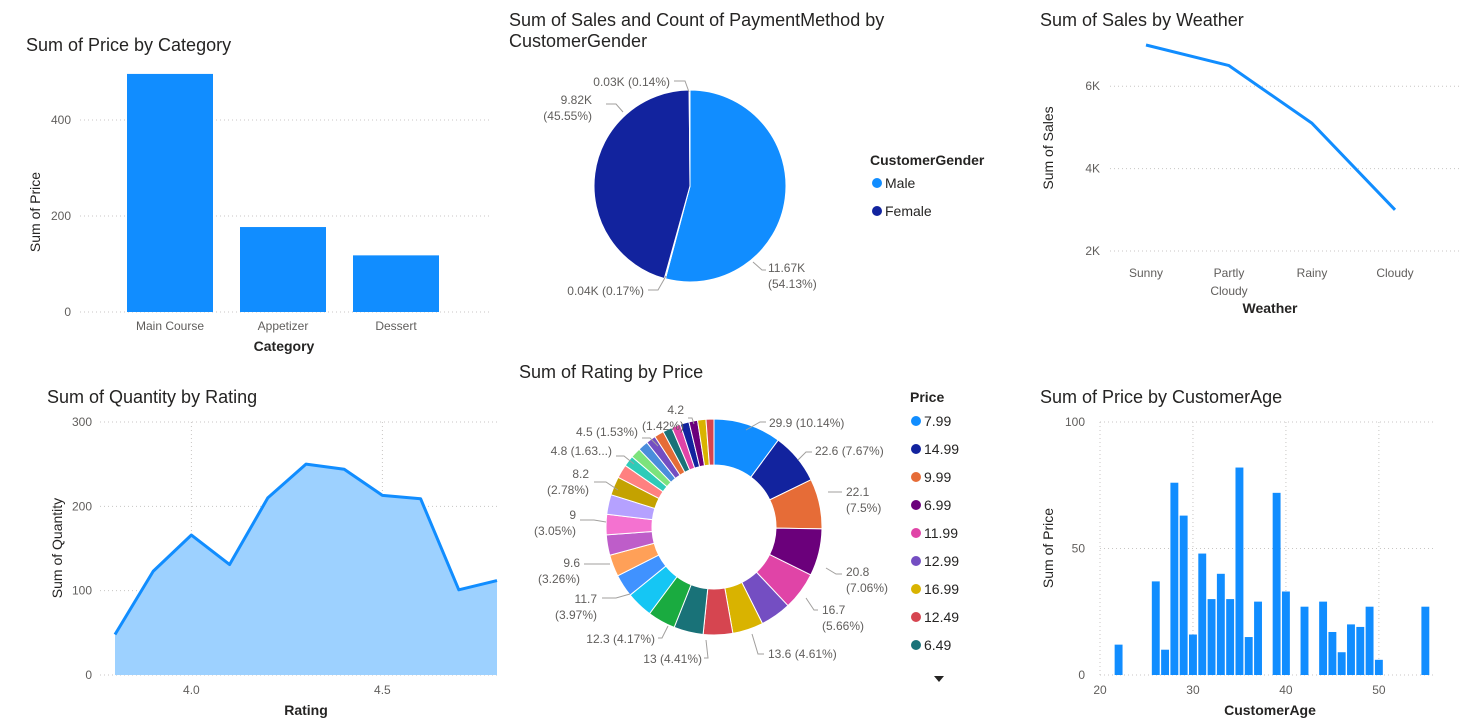 The height and width of the screenshot is (722, 1468). What do you see at coordinates (927, 397) in the screenshot?
I see `legend-title: Price` at bounding box center [927, 397].